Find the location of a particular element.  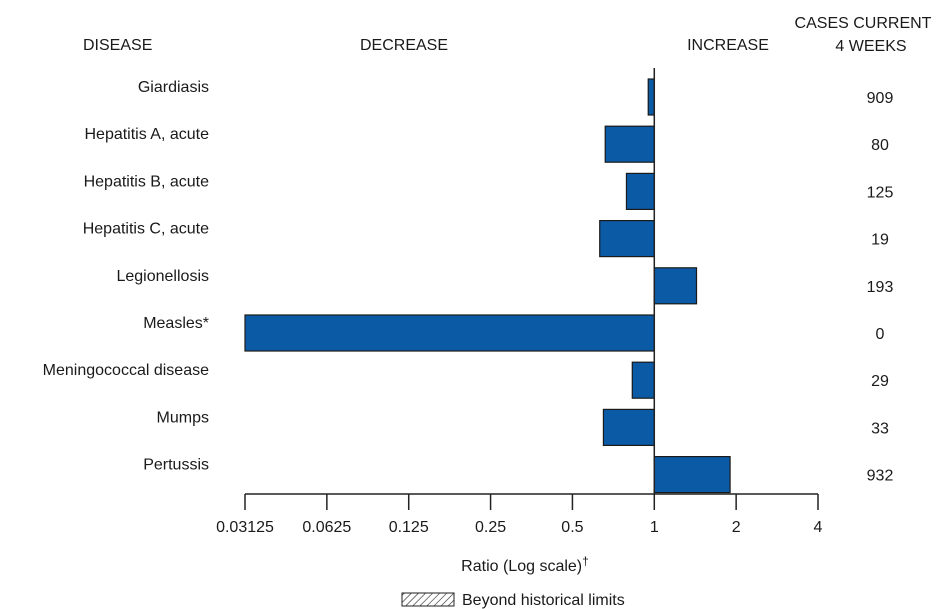

x-axis-label-text: Ratio (Log scale) is located at coordinates (521, 566).